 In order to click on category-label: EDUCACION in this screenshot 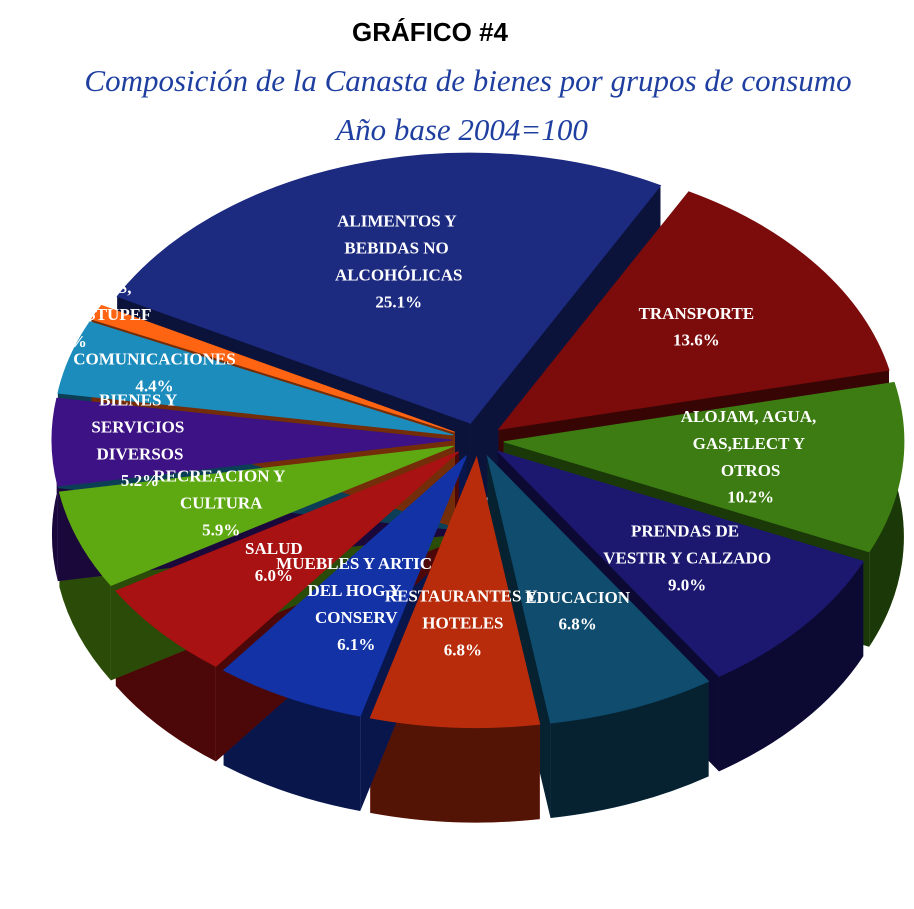, I will do `click(578, 597)`.